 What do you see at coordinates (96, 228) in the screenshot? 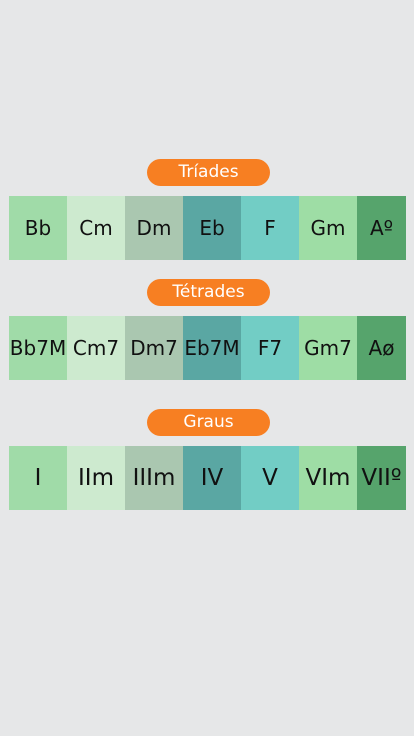
I see `chord-cell: Cm` at bounding box center [96, 228].